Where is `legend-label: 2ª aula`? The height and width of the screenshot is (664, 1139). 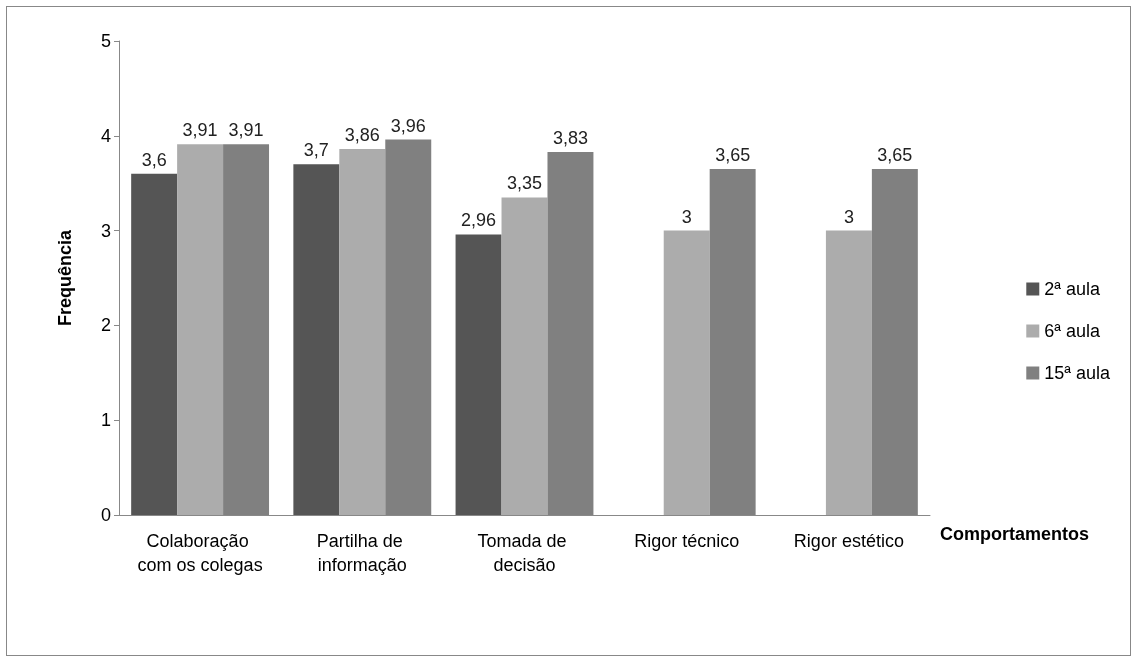
legend-label: 2ª aula is located at coordinates (1072, 289).